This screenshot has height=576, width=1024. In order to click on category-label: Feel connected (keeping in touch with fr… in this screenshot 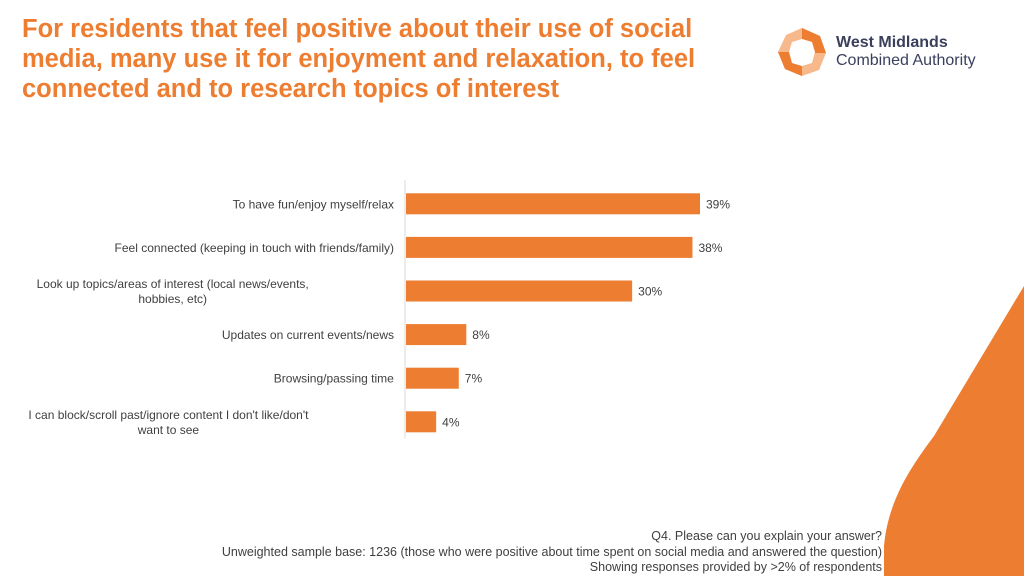, I will do `click(254, 248)`.